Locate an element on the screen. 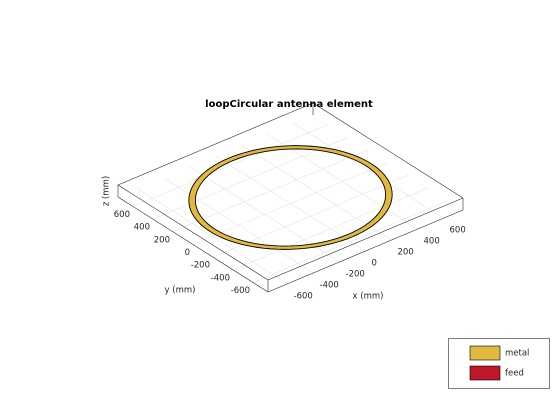 The image size is (560, 420). antenna is located at coordinates (290, 197).